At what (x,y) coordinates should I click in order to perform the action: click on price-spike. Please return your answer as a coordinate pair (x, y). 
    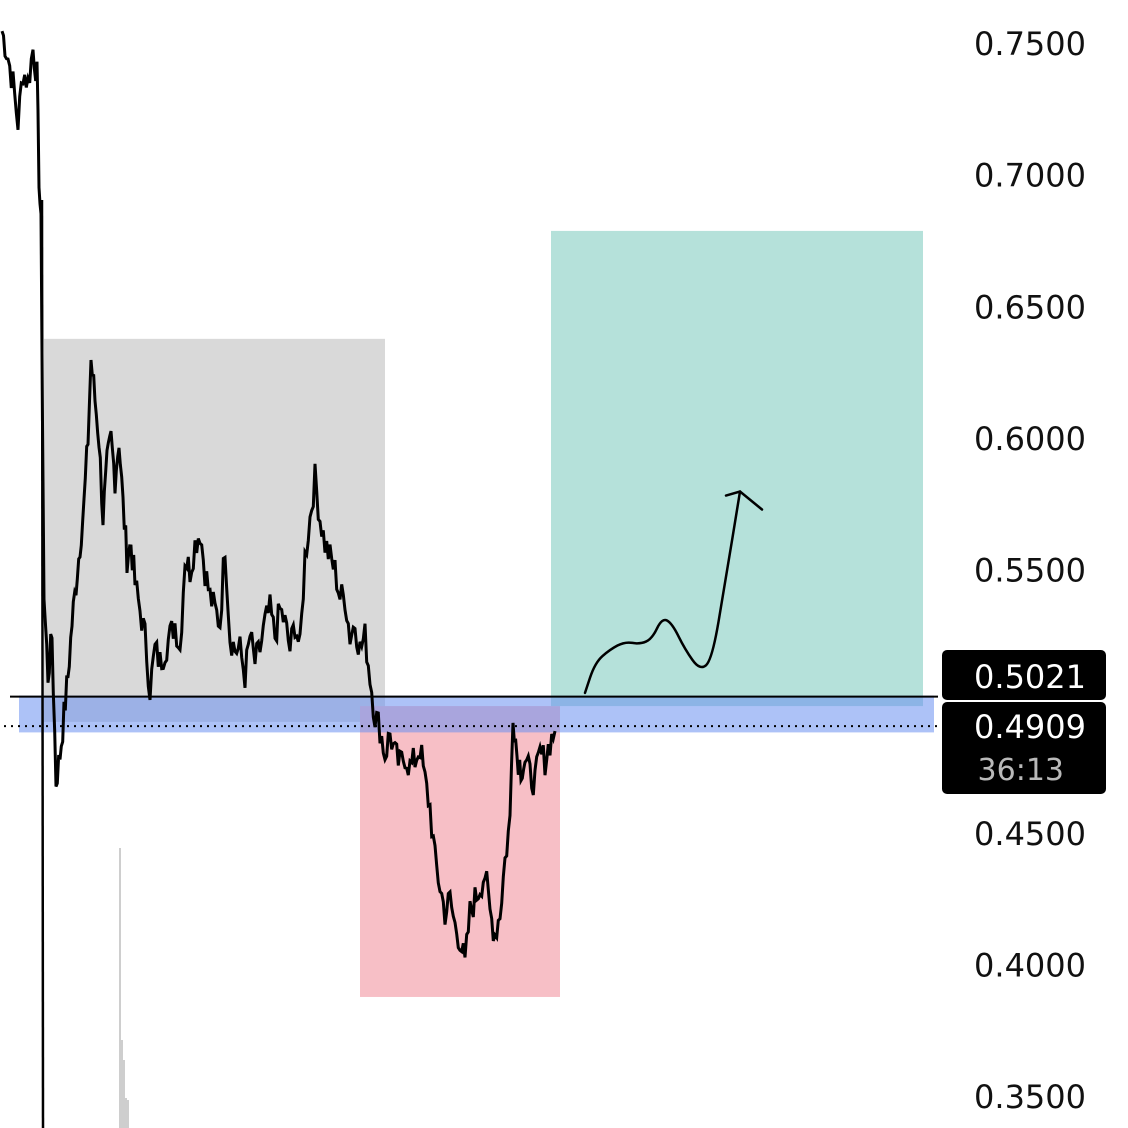
    Looking at the image, I should click on (42, 663).